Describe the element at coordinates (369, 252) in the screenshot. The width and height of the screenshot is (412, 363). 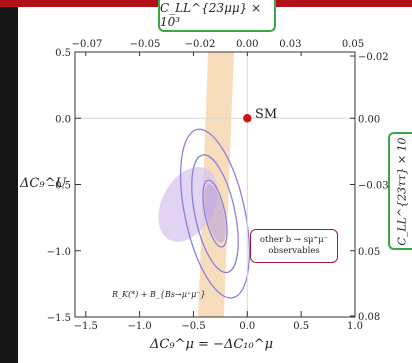
I see `right-tick-label: 0.05` at that location.